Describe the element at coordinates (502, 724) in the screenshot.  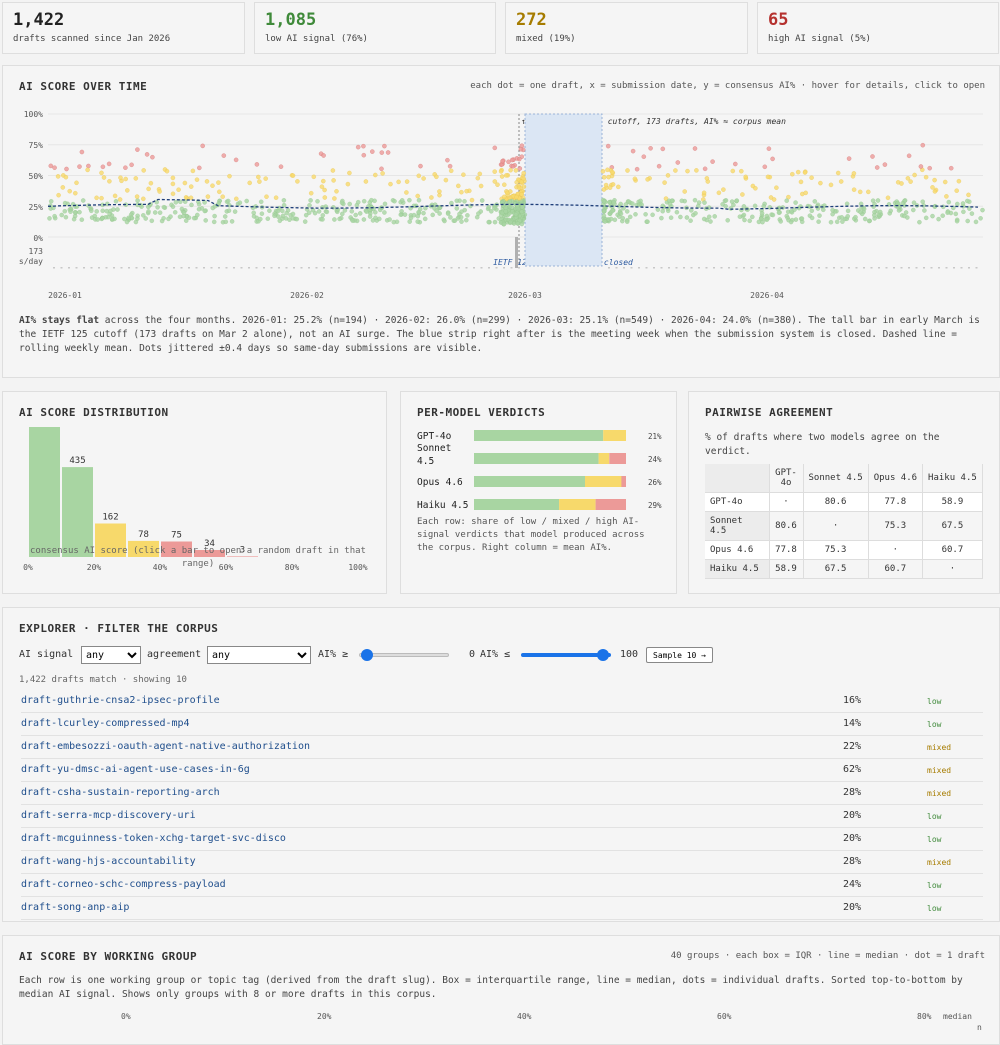
I see `draft-row: draft-lcurley-compressed-mp4 14% low` at that location.